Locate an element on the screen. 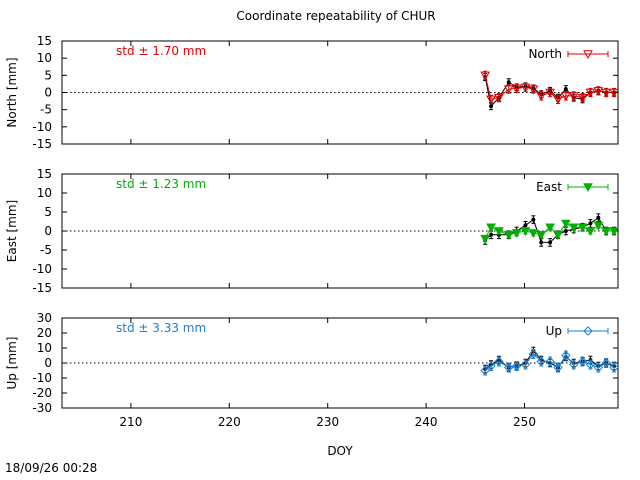  x-tick-label: 210 is located at coordinates (130, 422).